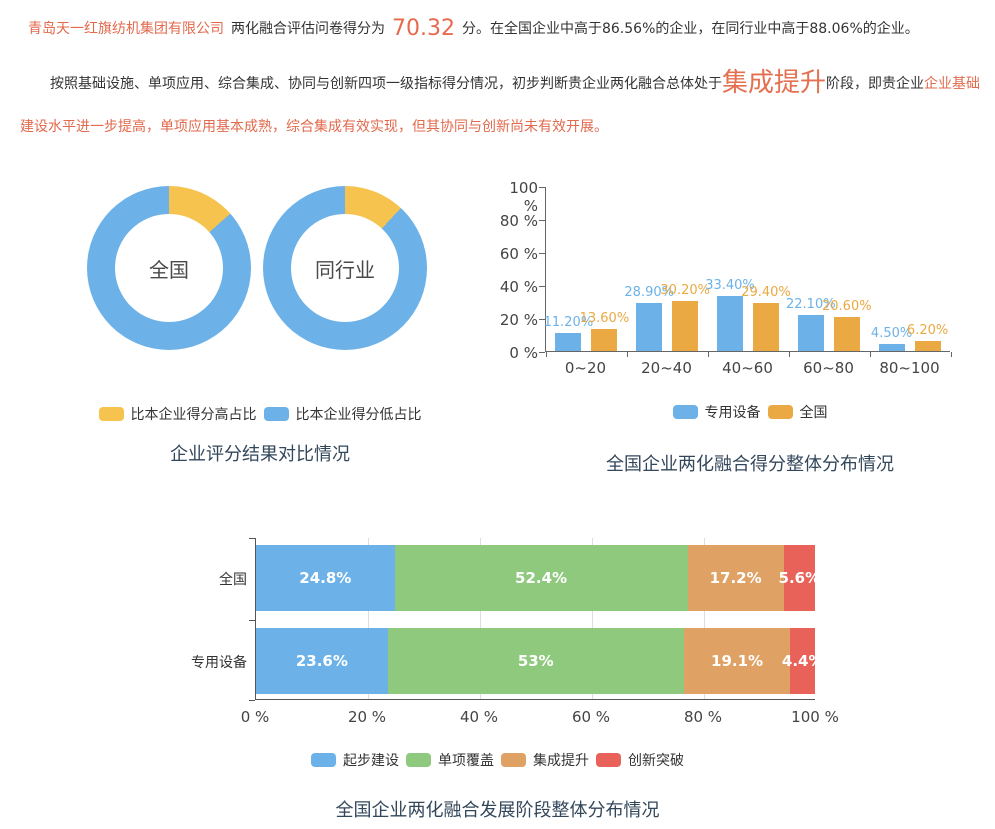 This screenshot has height=829, width=995. I want to click on bar-value-label: 22.10%, so click(810, 304).